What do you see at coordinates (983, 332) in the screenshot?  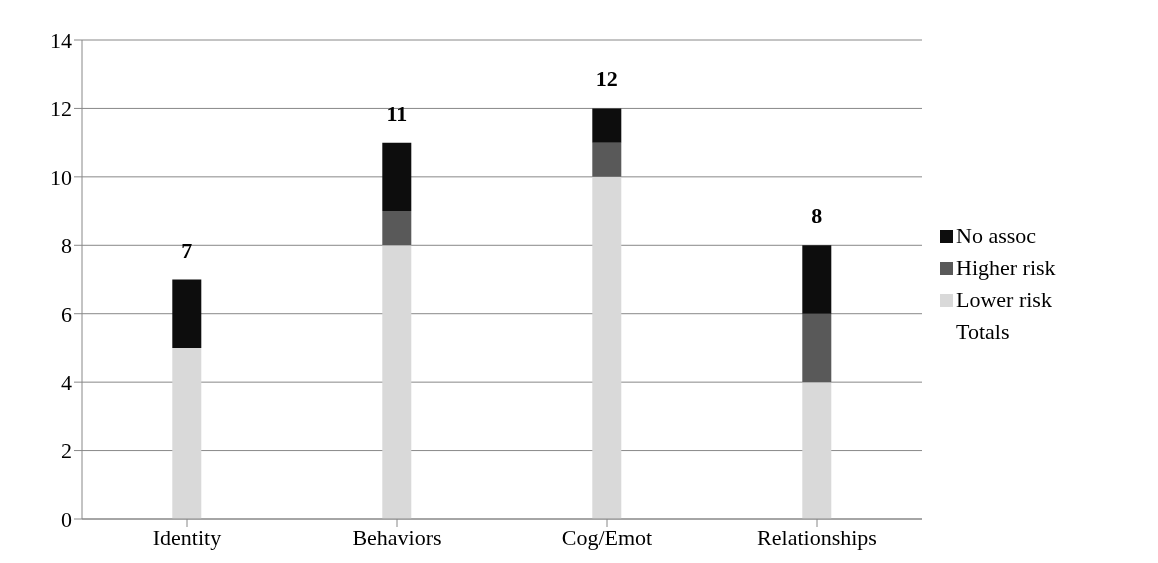 I see `text: Totals` at bounding box center [983, 332].